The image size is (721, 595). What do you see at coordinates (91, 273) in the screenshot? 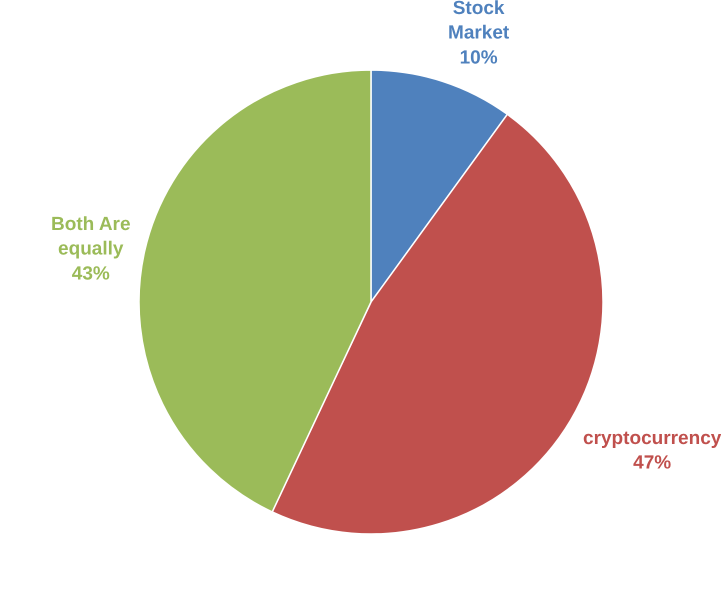
I see `data-label: 43%` at bounding box center [91, 273].